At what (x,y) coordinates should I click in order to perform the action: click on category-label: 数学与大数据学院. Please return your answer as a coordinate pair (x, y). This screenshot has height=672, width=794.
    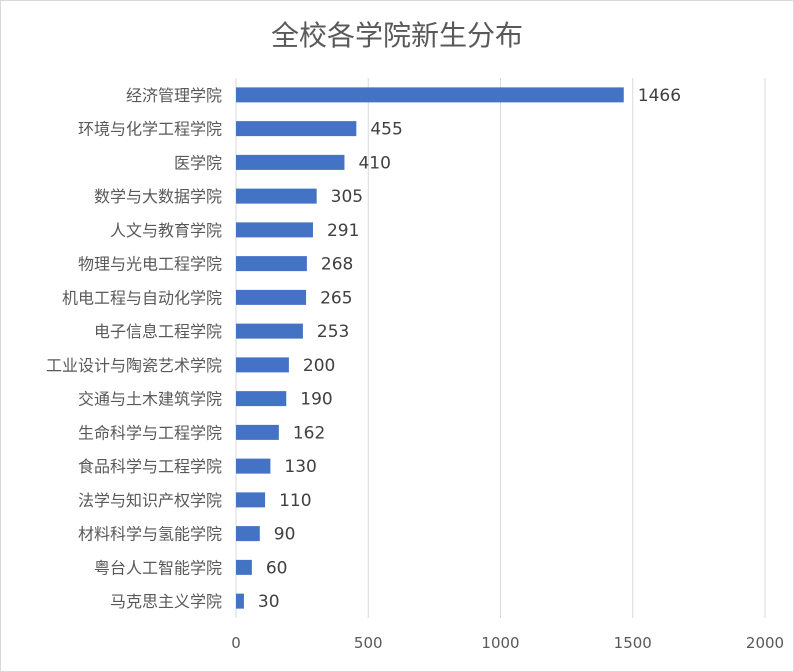
    Looking at the image, I should click on (158, 196).